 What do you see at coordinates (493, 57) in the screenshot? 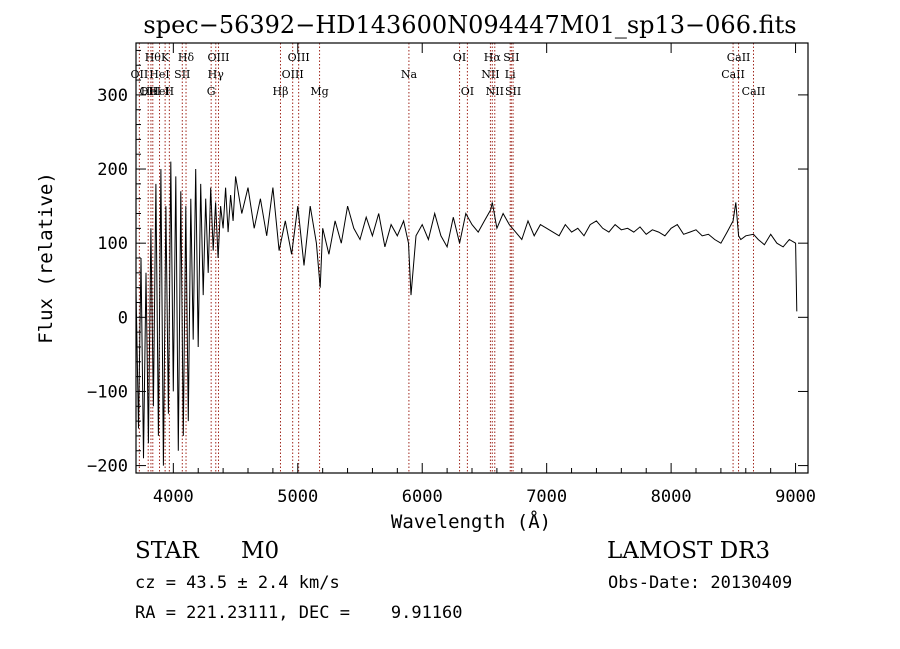
I see `line-marker-label: Hα` at bounding box center [493, 57].